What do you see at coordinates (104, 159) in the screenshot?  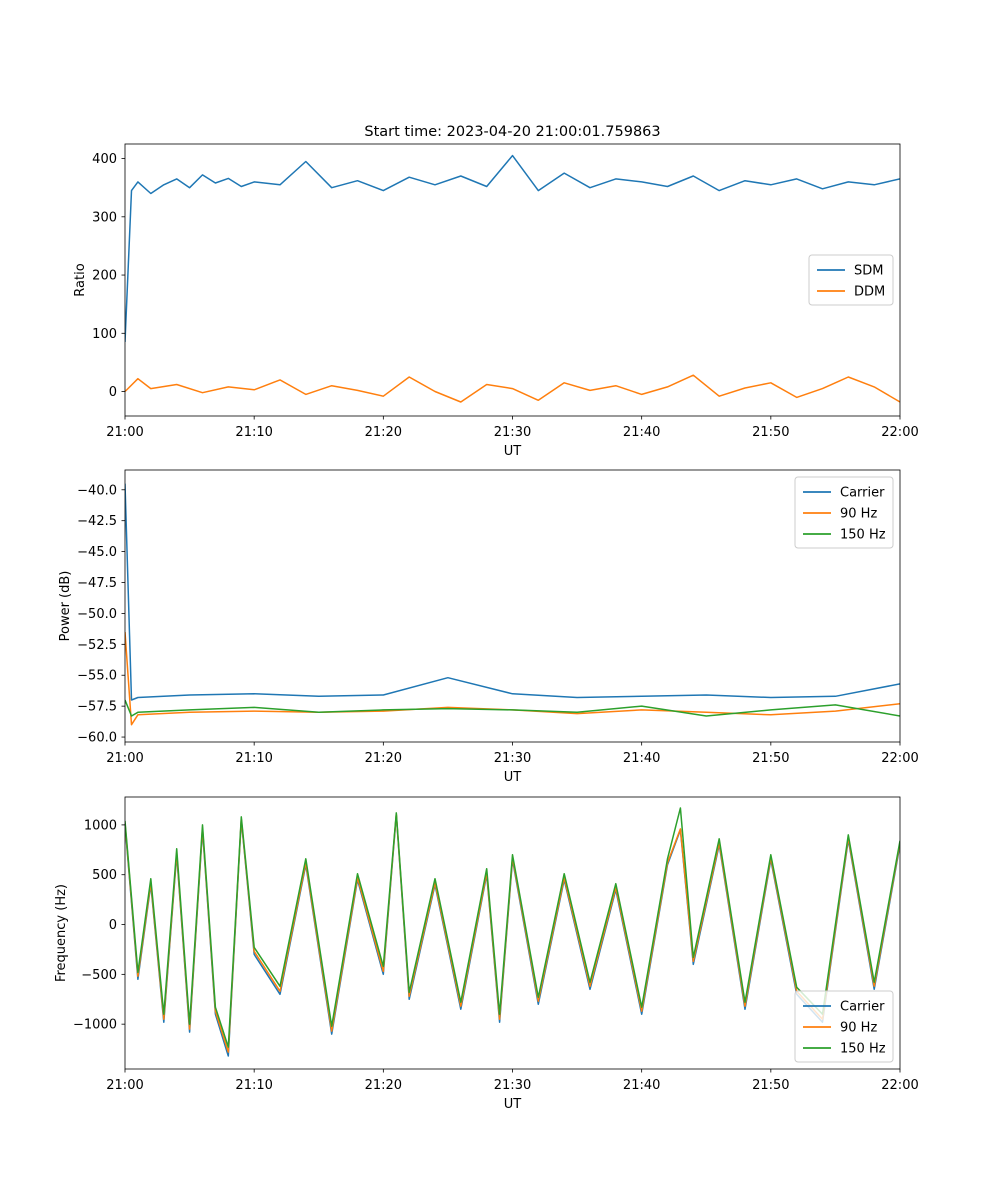 I see `y-tick-label: 400` at bounding box center [104, 159].